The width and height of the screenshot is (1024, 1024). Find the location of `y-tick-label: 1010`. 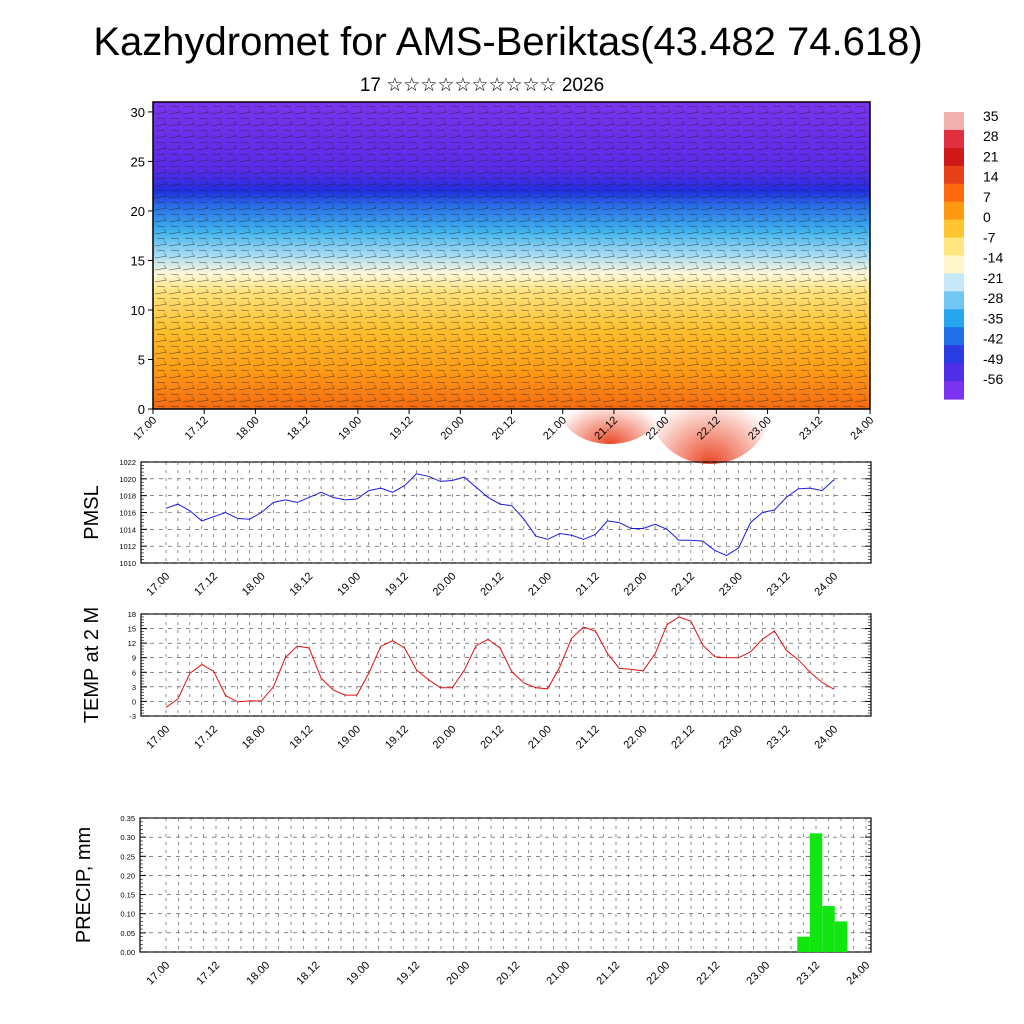

y-tick-label: 1010 is located at coordinates (127, 563).